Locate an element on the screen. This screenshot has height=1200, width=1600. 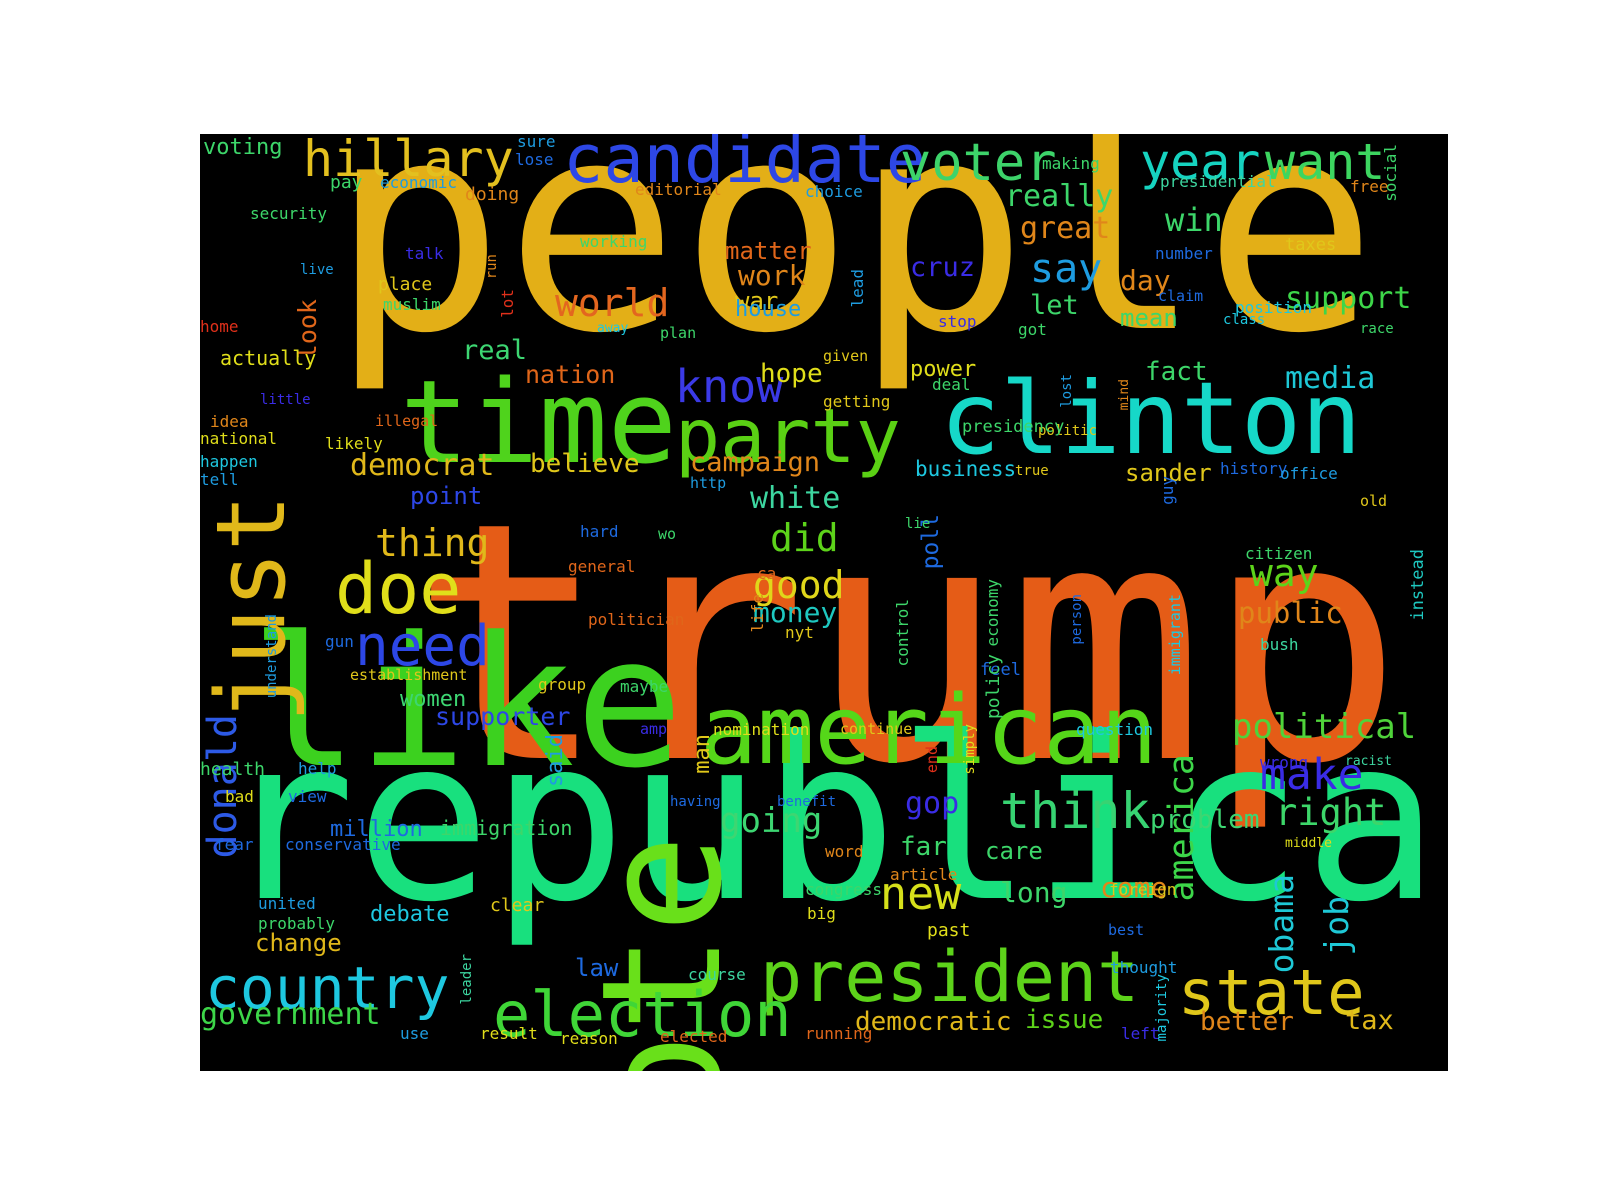
cloud-word: voting is located at coordinates (243, 147).